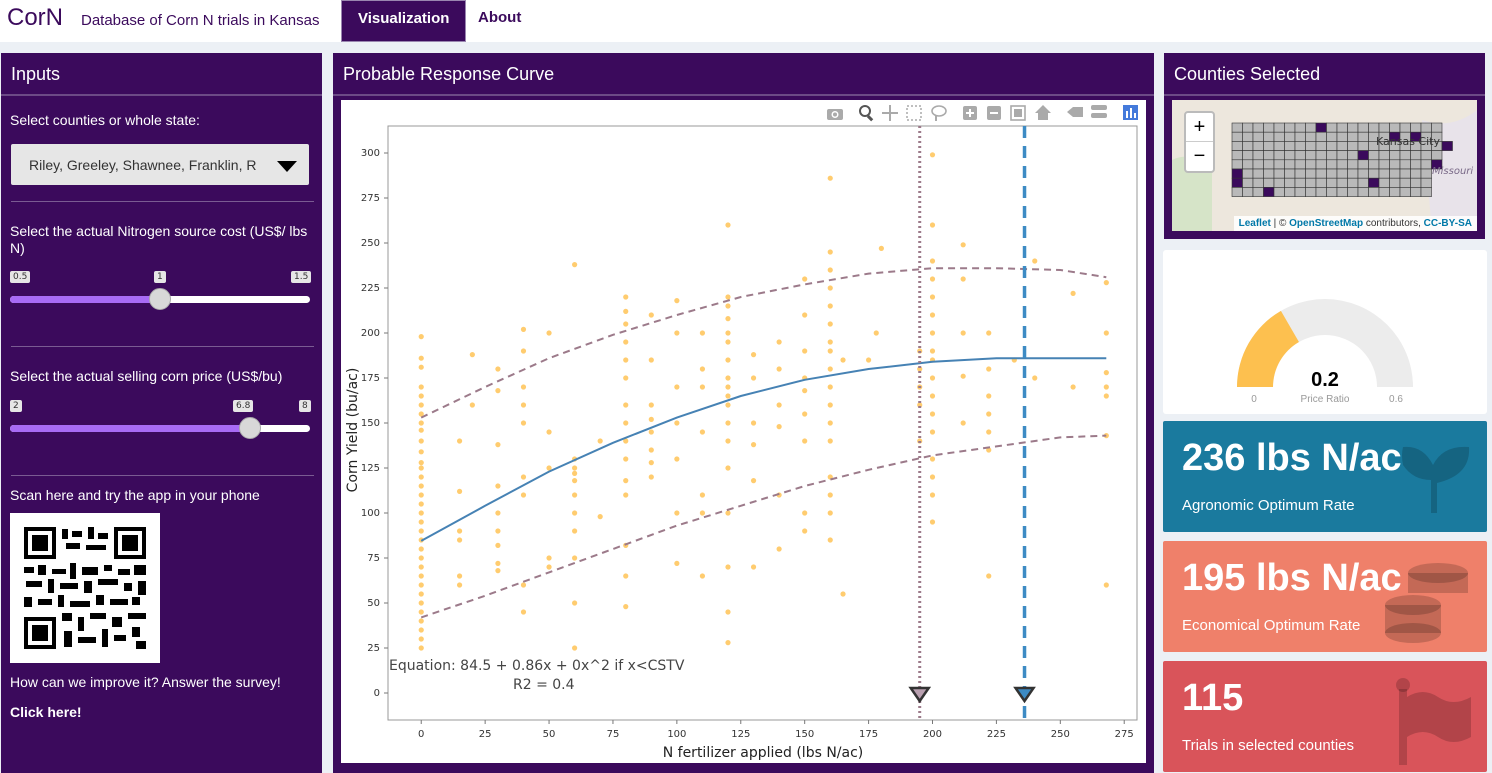 Image resolution: width=1492 pixels, height=773 pixels. What do you see at coordinates (160, 164) in the screenshot?
I see `county-select: Riley, Greeley, Shawnee, Franklin, R` at bounding box center [160, 164].